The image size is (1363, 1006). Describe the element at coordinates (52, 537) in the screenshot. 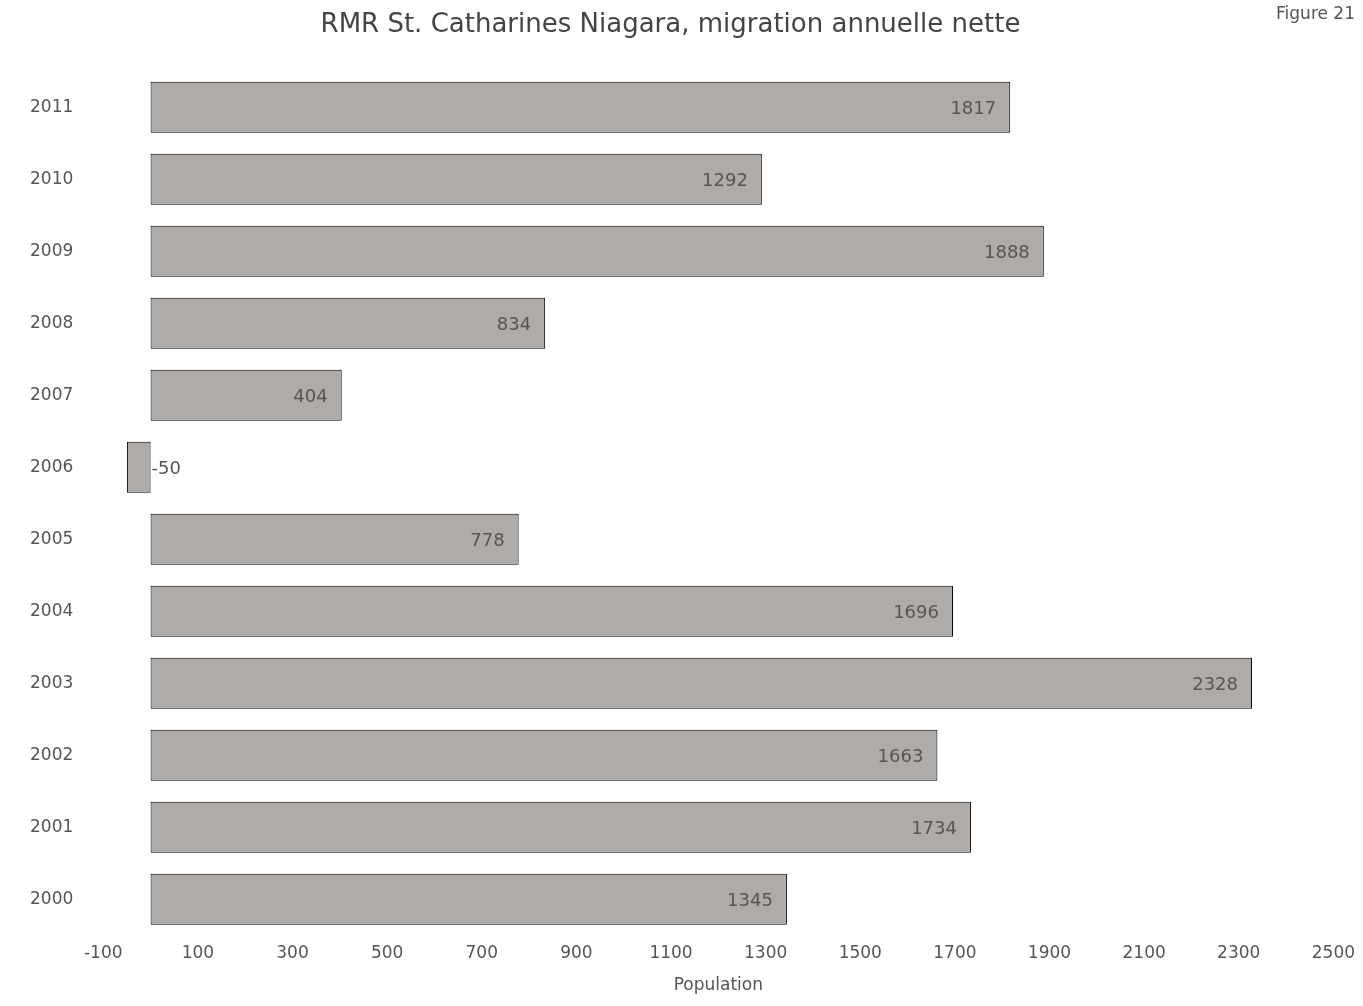

I see `y-tick-label: 2005` at that location.